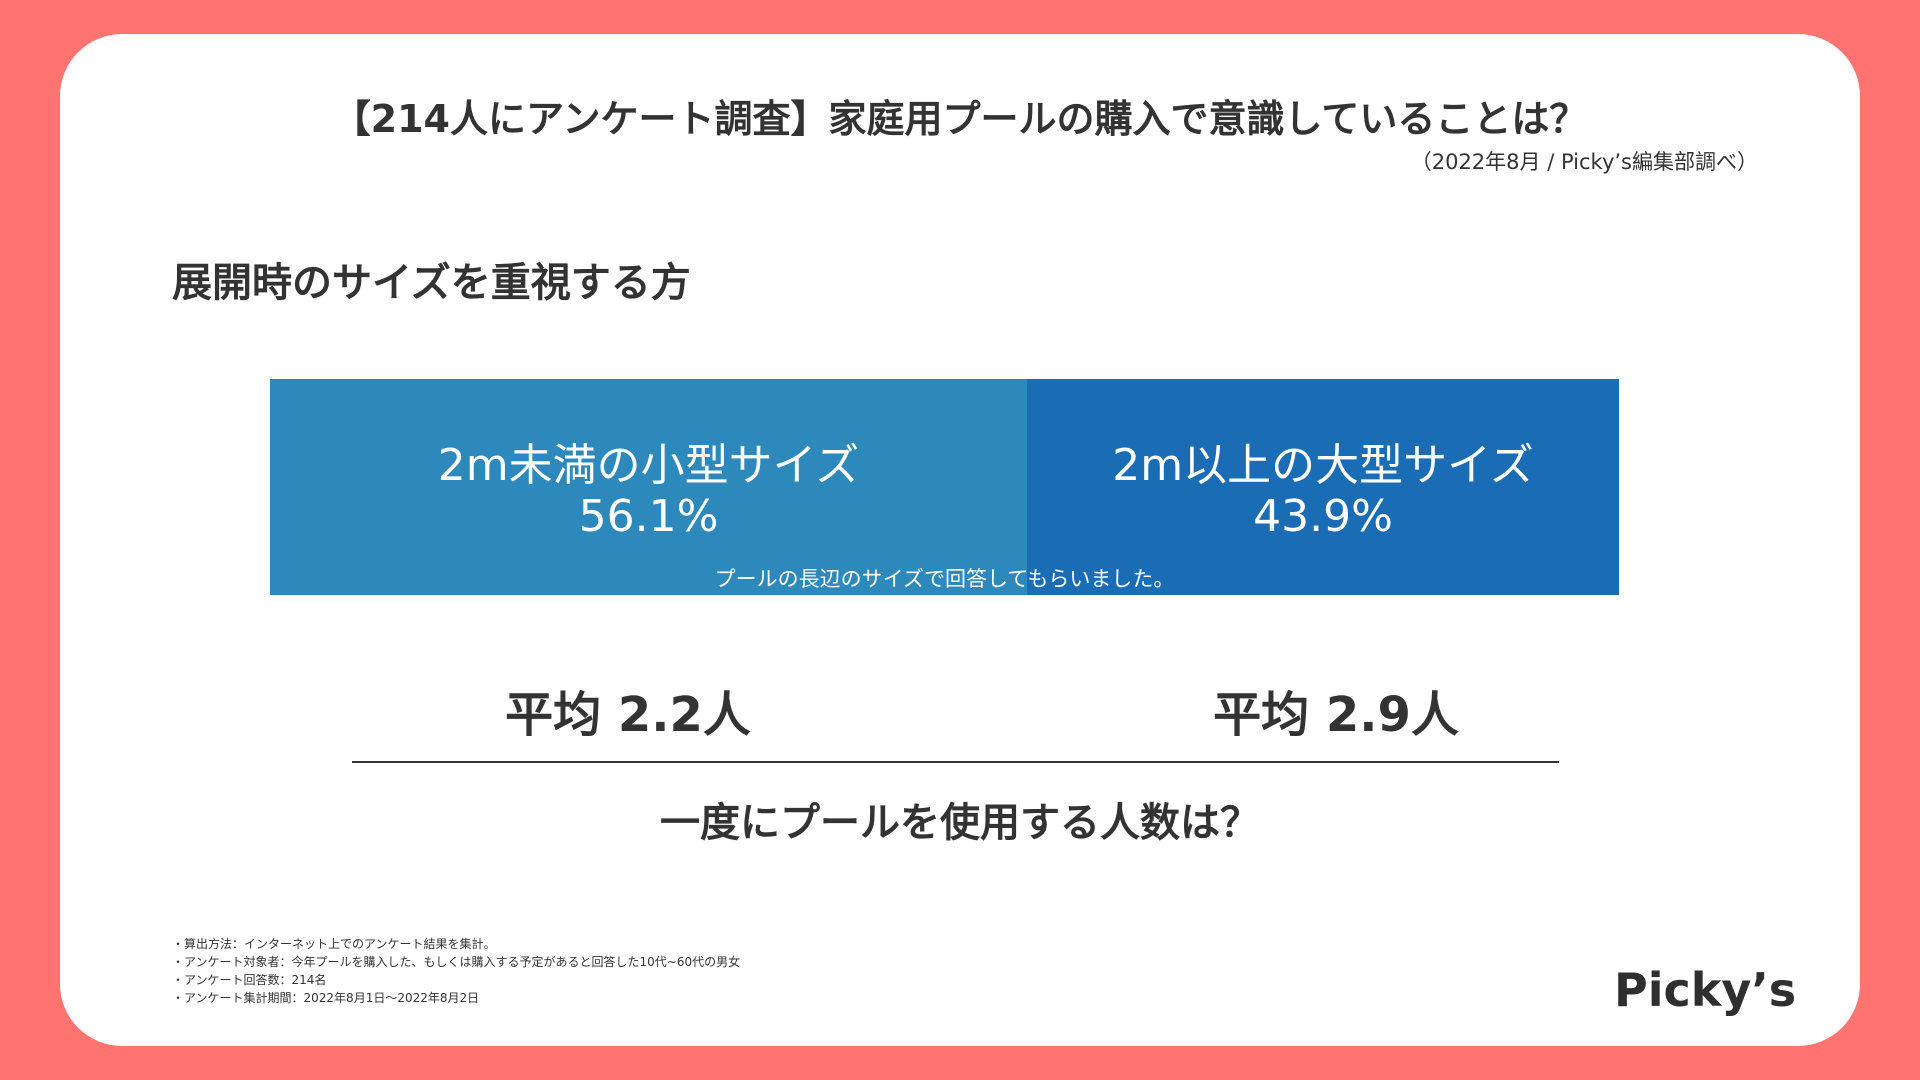  Describe the element at coordinates (960, 119) in the screenshot. I see `page-title: 【214人にアンケート調査】家庭用プールの購入で意識していることは？` at that location.